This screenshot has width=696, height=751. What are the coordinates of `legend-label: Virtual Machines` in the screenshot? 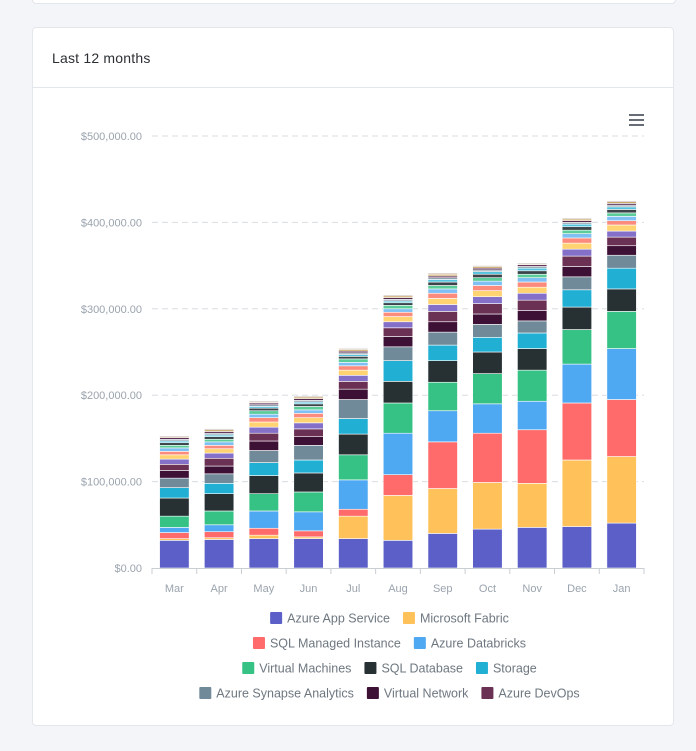 It's located at (305, 669).